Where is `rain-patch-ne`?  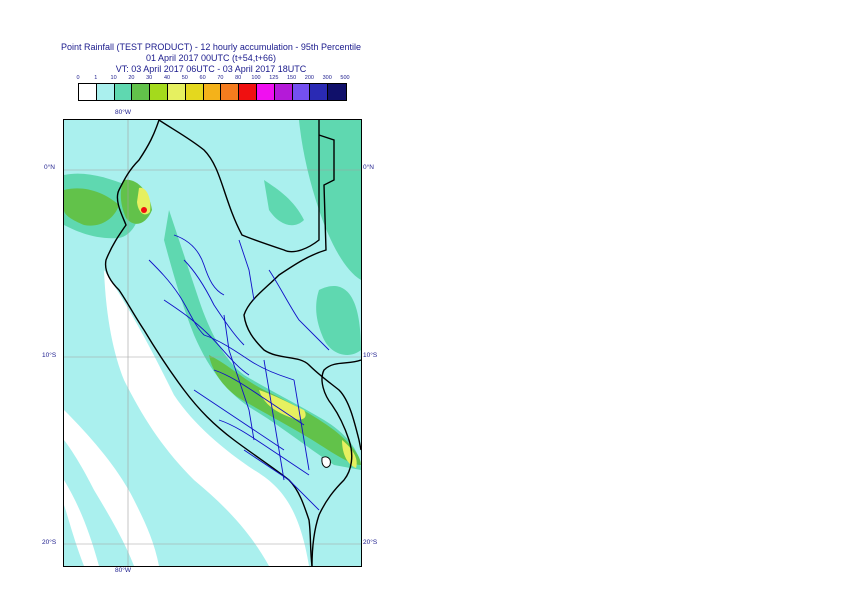
rain-patch-ne is located at coordinates (330, 200).